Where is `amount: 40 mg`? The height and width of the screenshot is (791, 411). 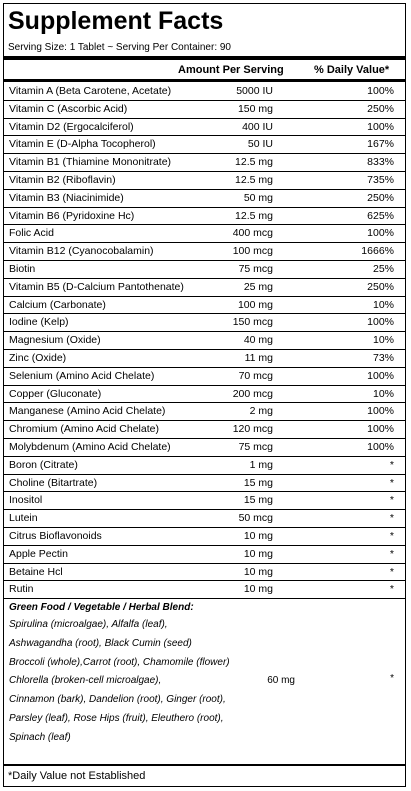
amount: 40 mg is located at coordinates (258, 340).